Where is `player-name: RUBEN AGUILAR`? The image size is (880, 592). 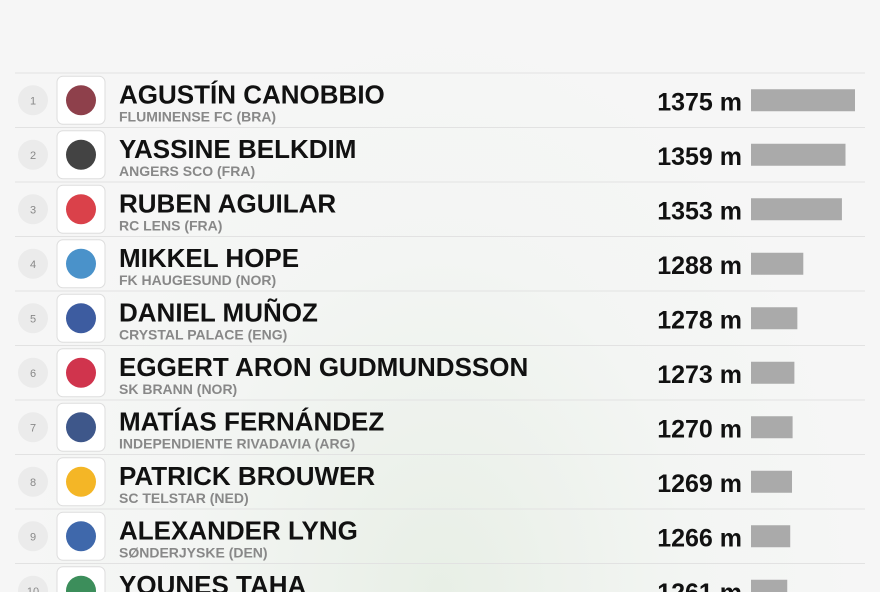
player-name: RUBEN AGUILAR is located at coordinates (227, 203).